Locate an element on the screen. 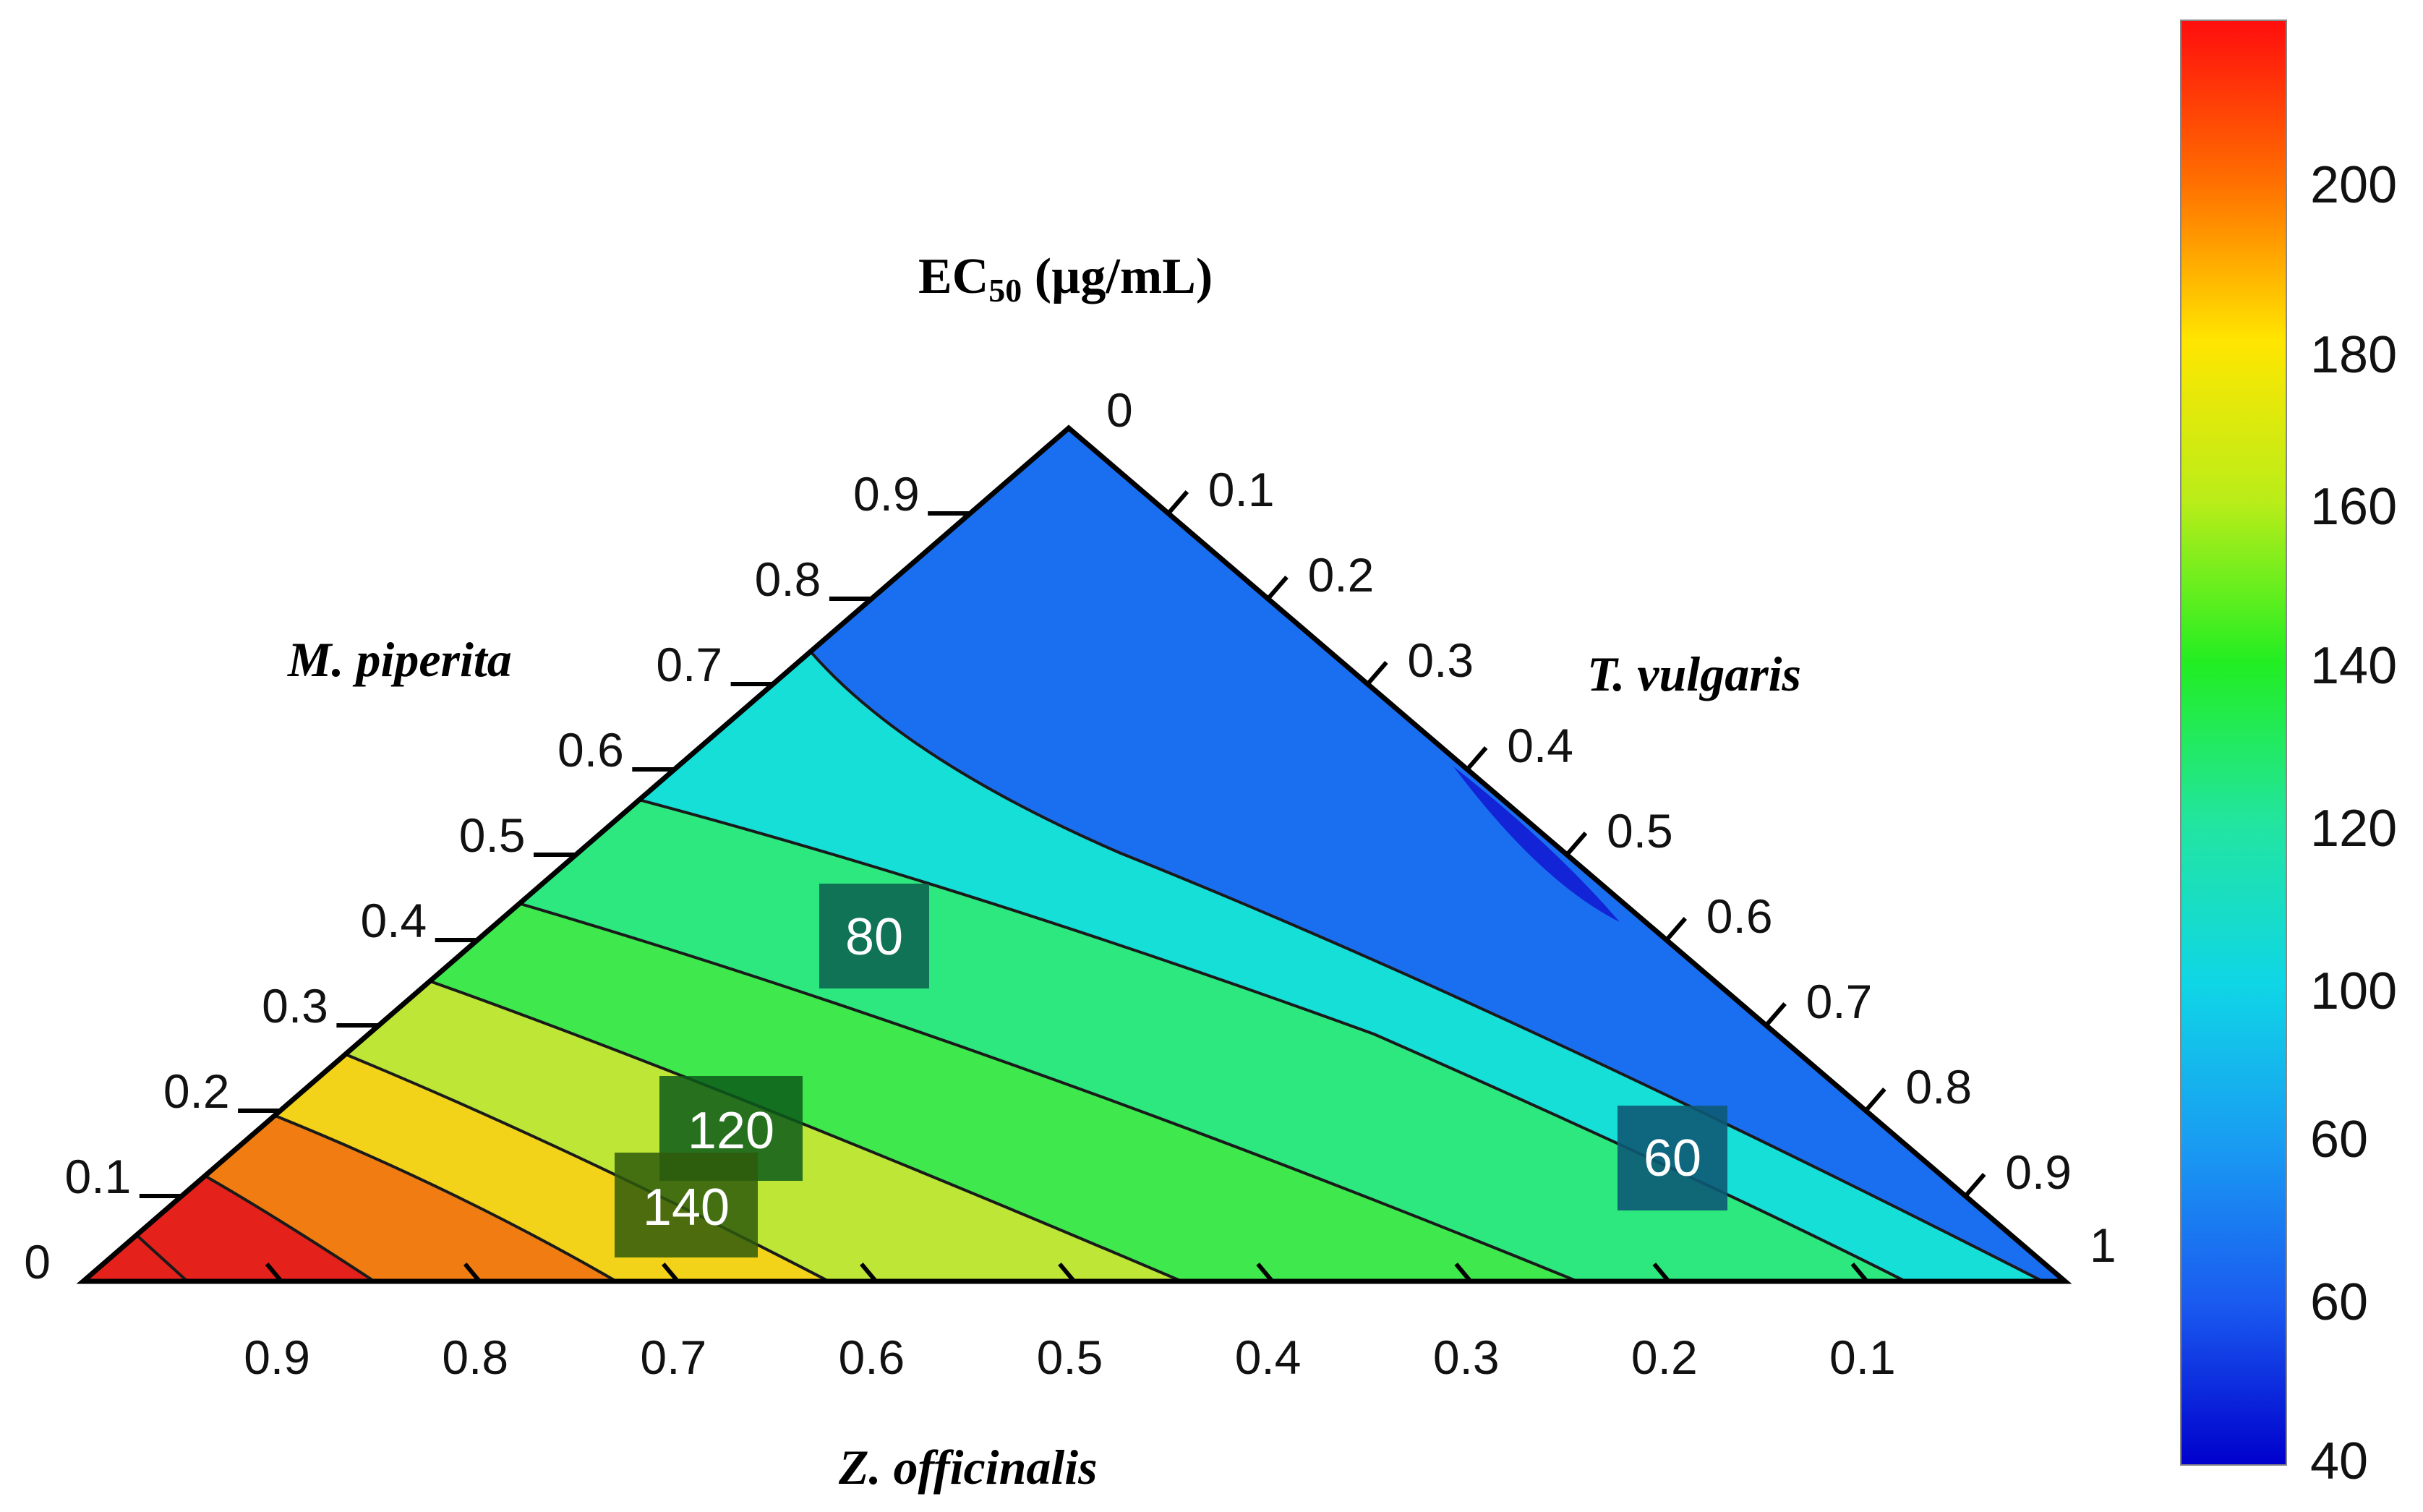 Image resolution: width=2423 pixels, height=1512 pixels. left-tick-label: 0.5 is located at coordinates (492, 835).